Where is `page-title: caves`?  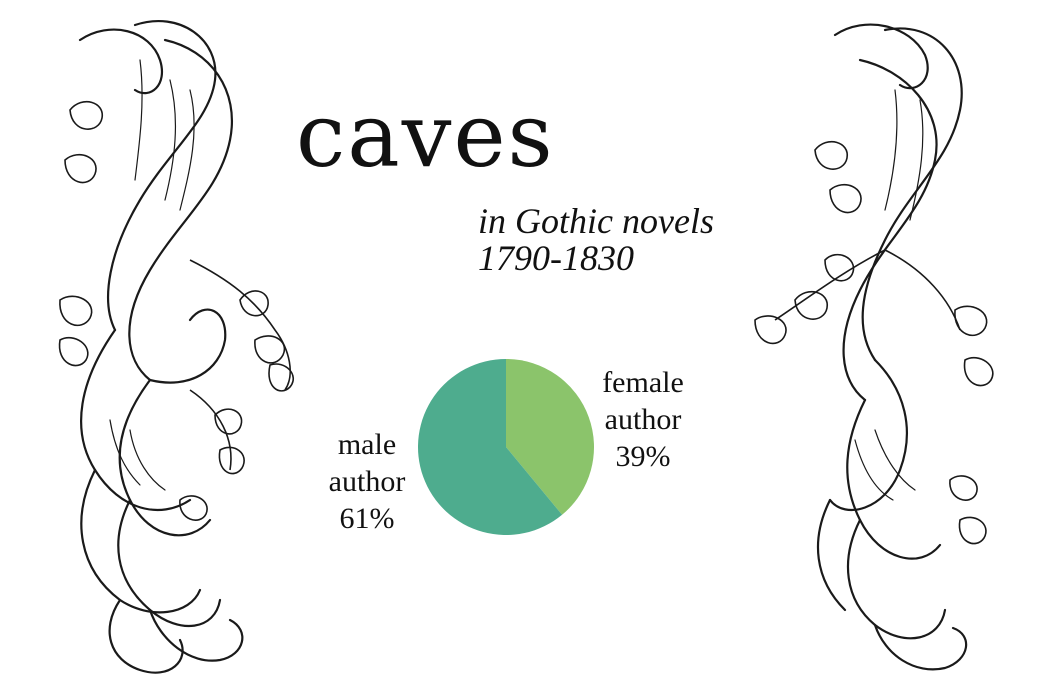
page-title: caves is located at coordinates (425, 135).